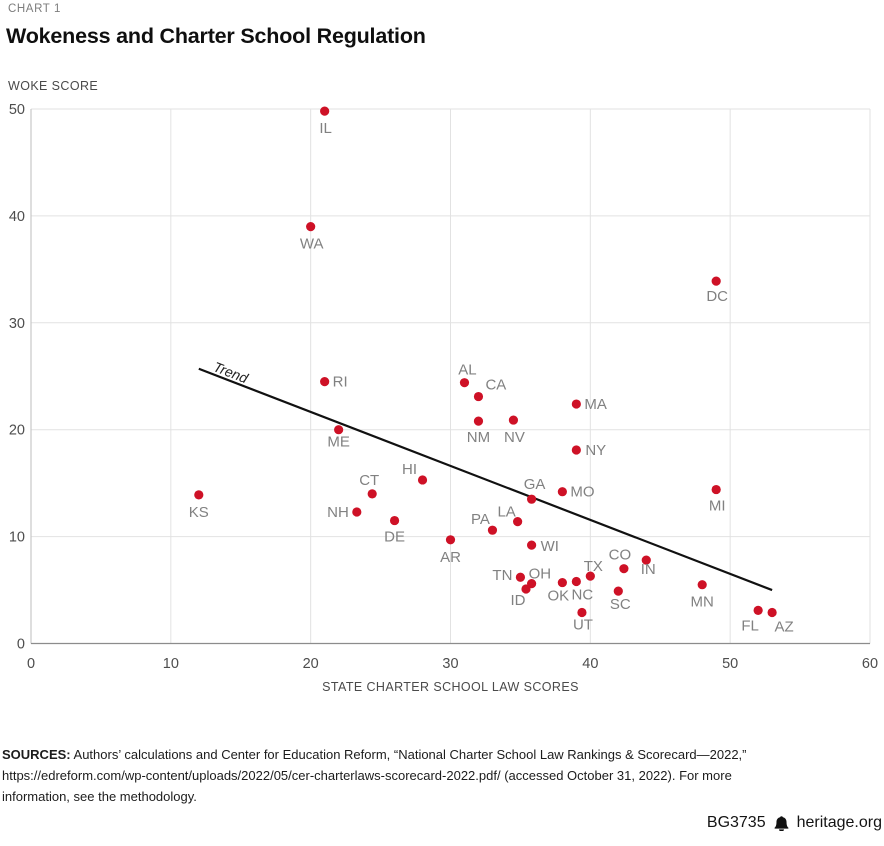 Image resolution: width=884 pixels, height=846 pixels. Describe the element at coordinates (199, 495) in the screenshot. I see `data-point-KS` at that location.